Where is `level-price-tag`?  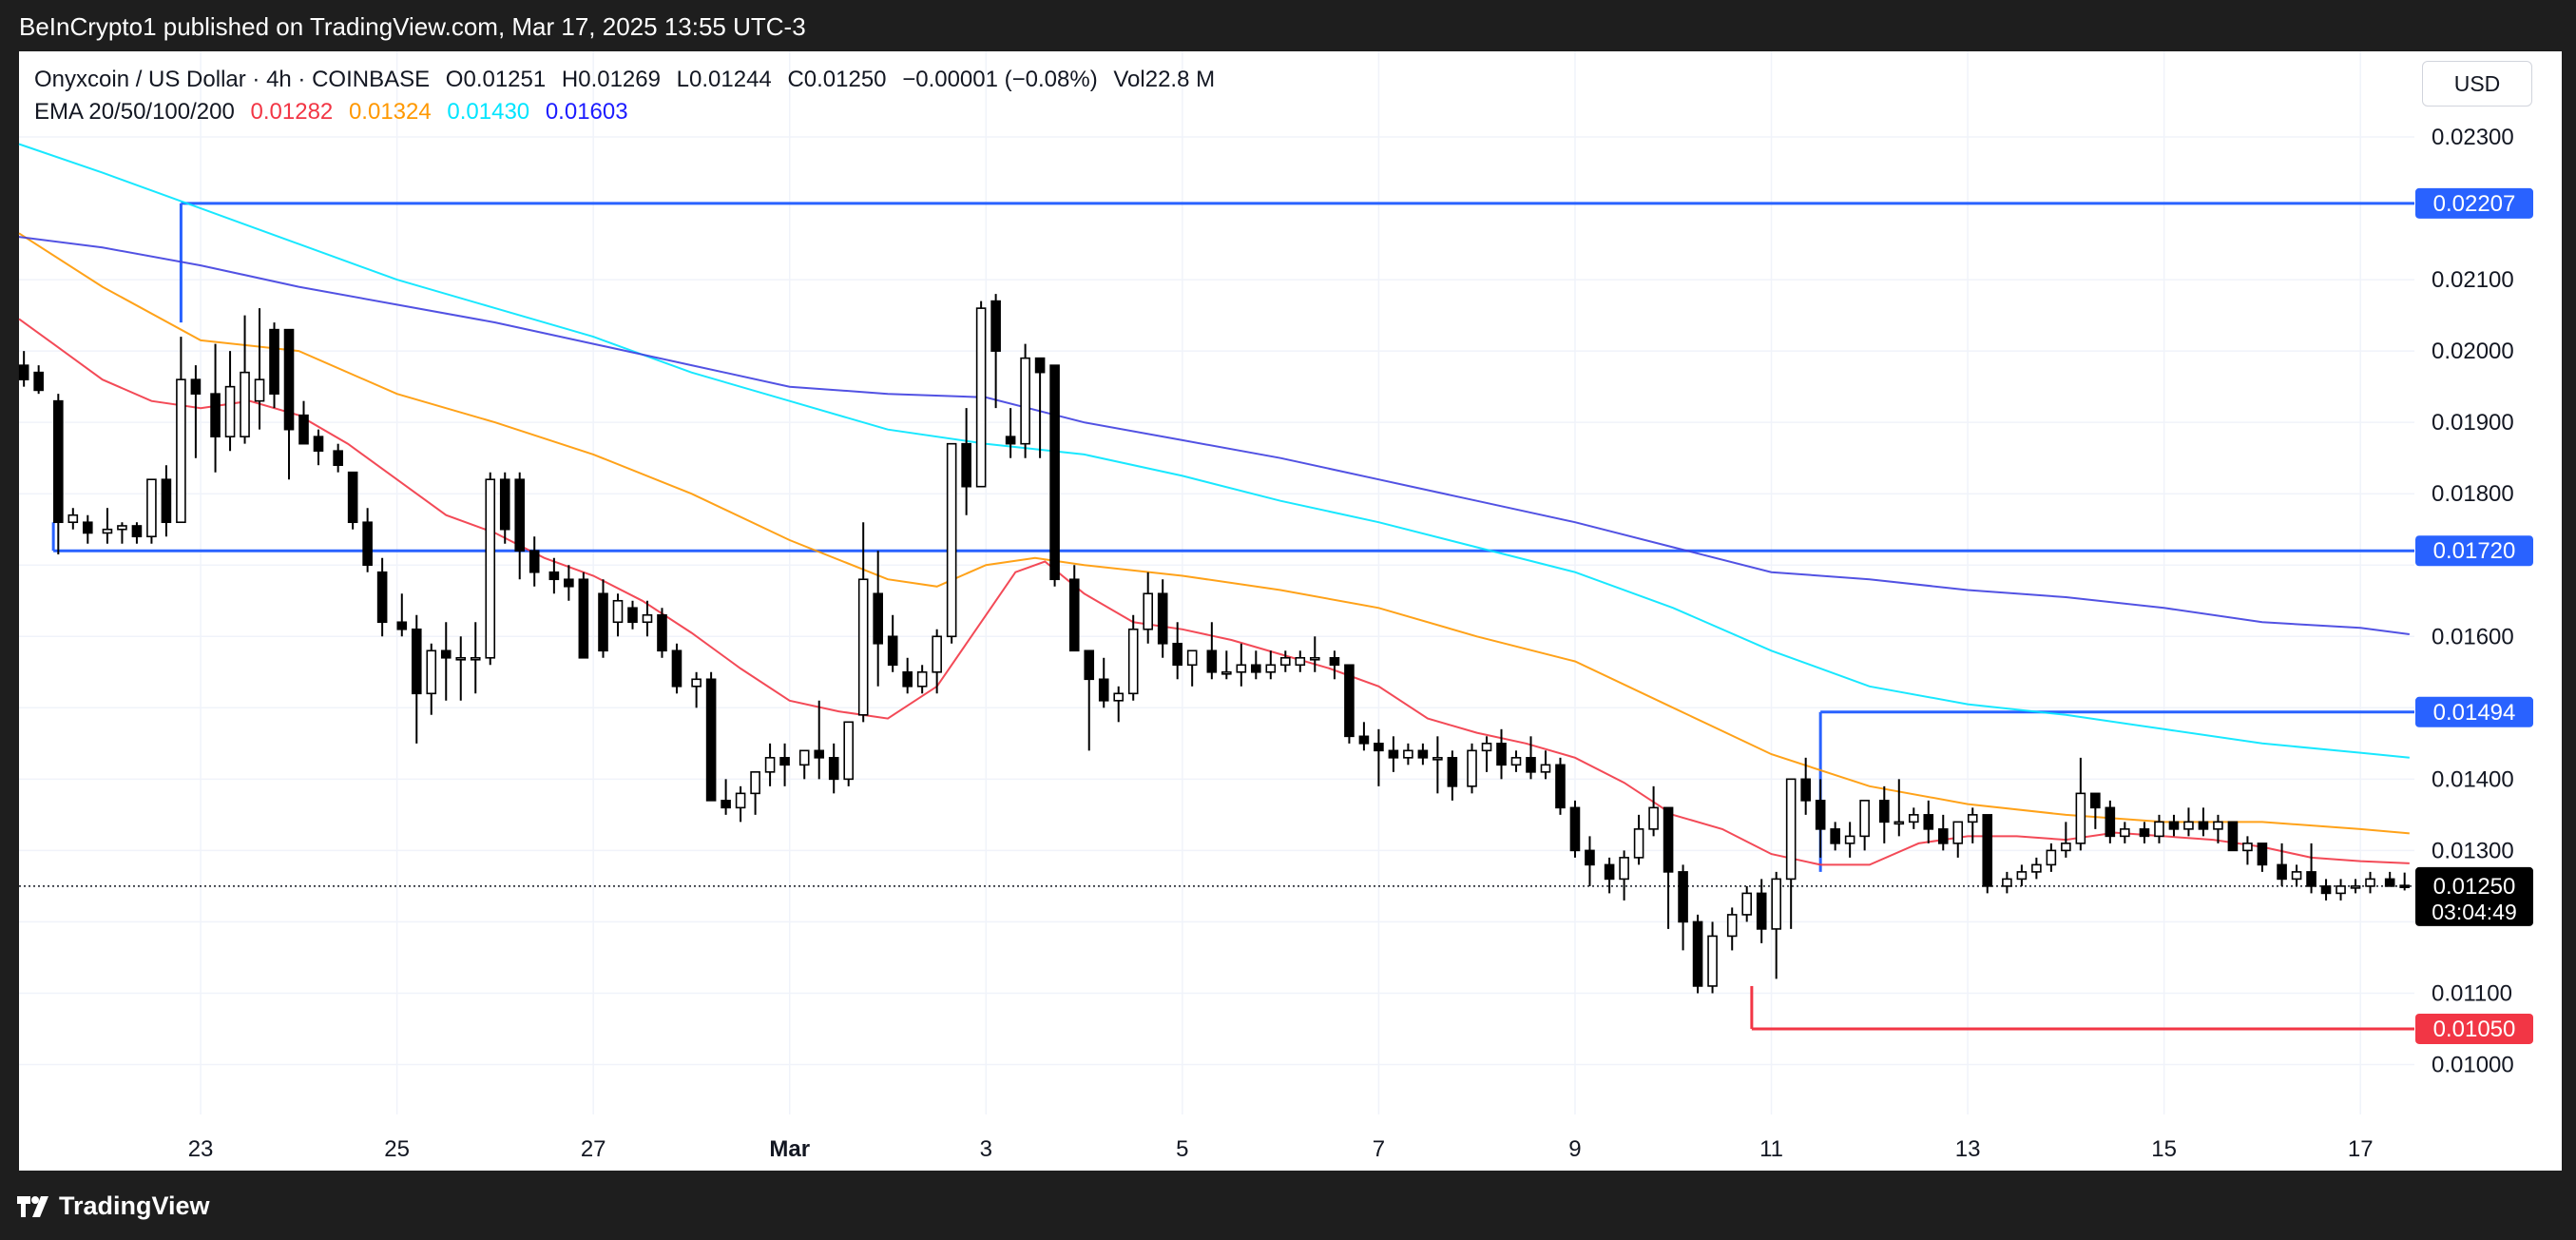
level-price-tag is located at coordinates (2474, 711).